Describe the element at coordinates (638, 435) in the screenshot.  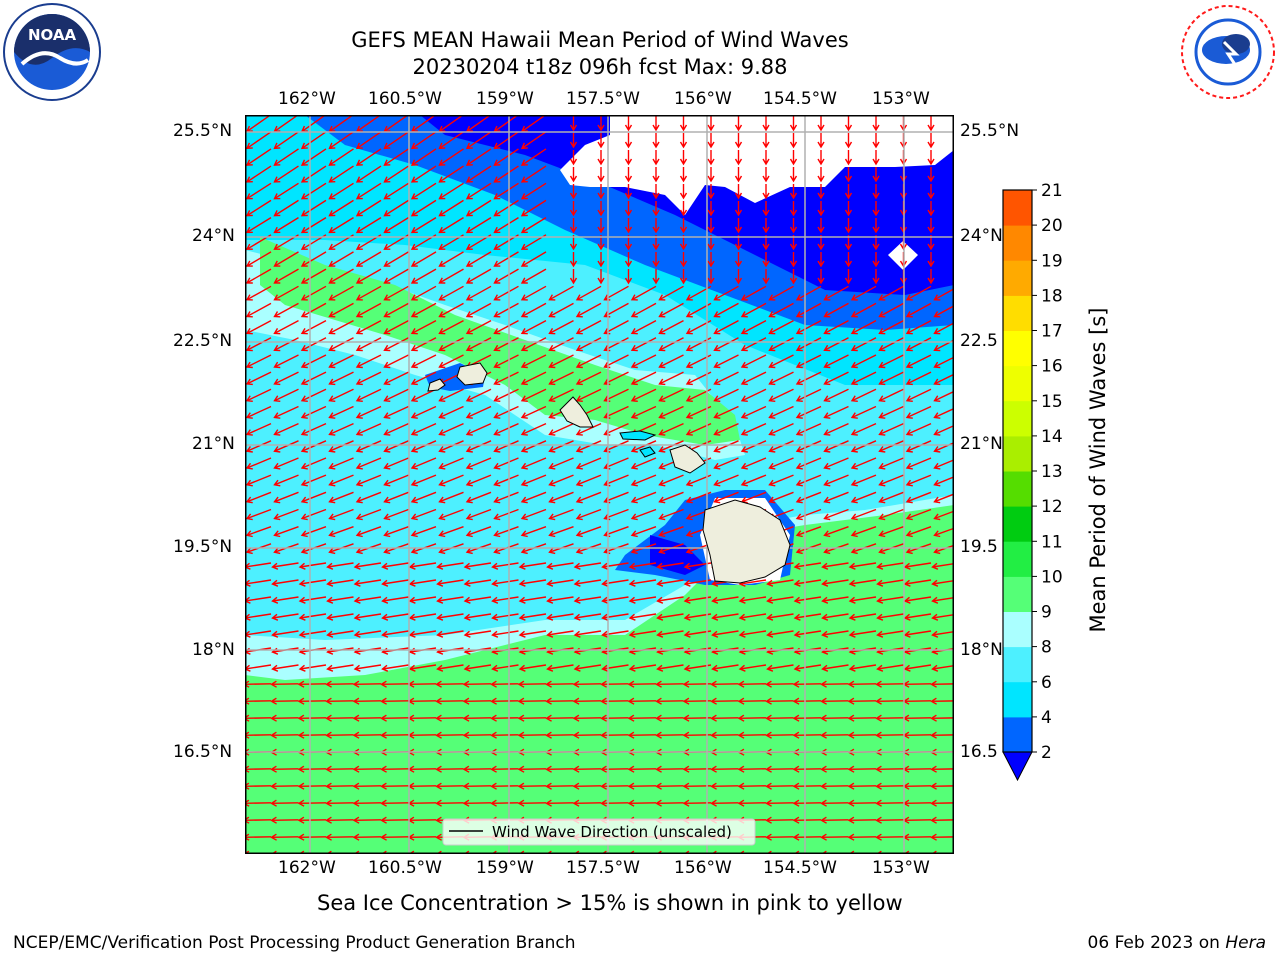
I see `island-molokai` at that location.